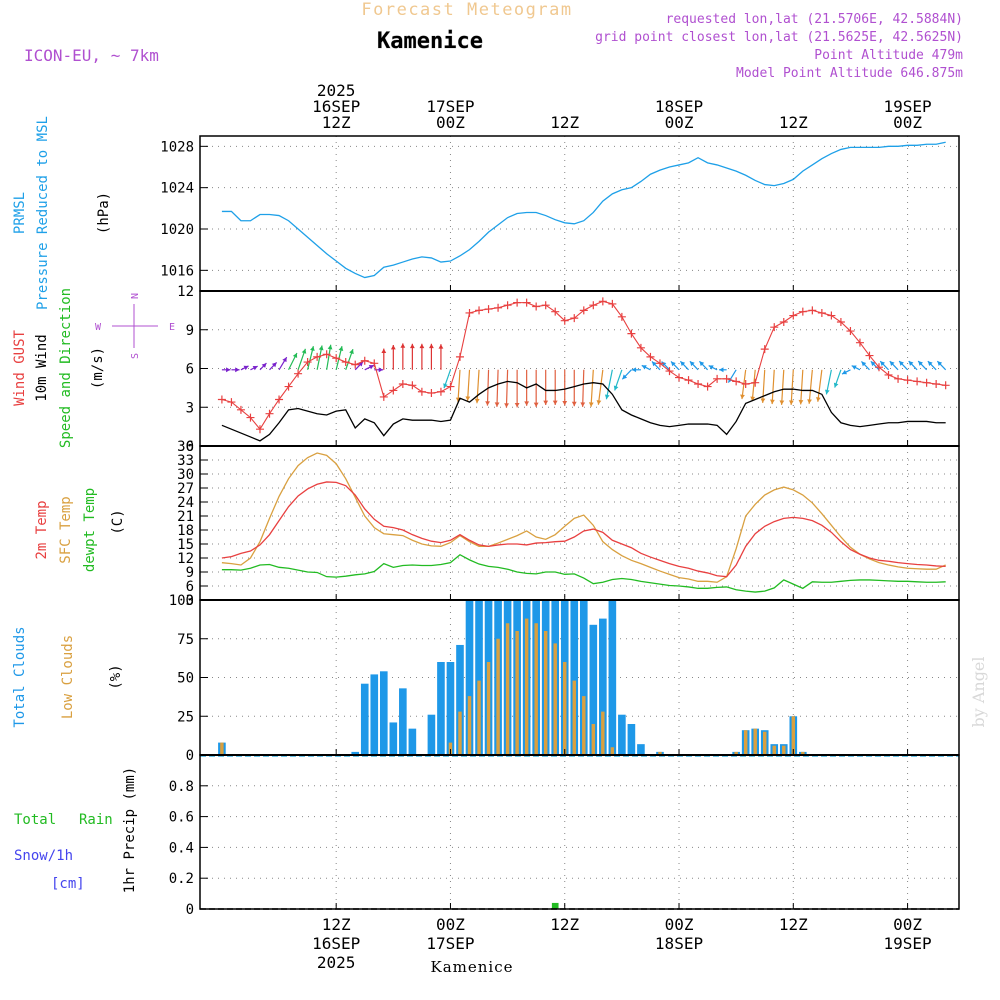 This screenshot has width=1000, height=1000. Describe the element at coordinates (68, 677) in the screenshot. I see `low-cloud-label: Low Clouds` at that location.